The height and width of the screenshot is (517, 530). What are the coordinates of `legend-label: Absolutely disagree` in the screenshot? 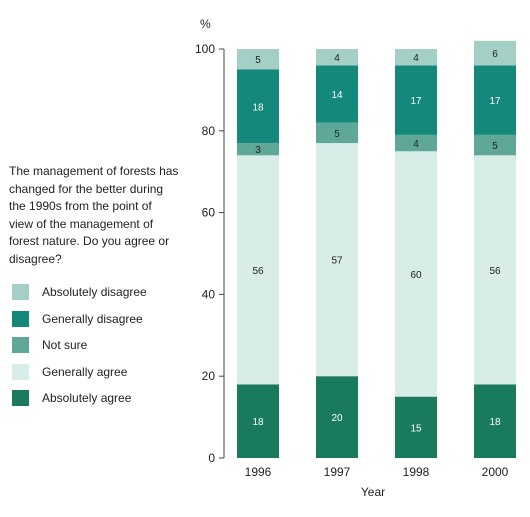 It's located at (94, 292).